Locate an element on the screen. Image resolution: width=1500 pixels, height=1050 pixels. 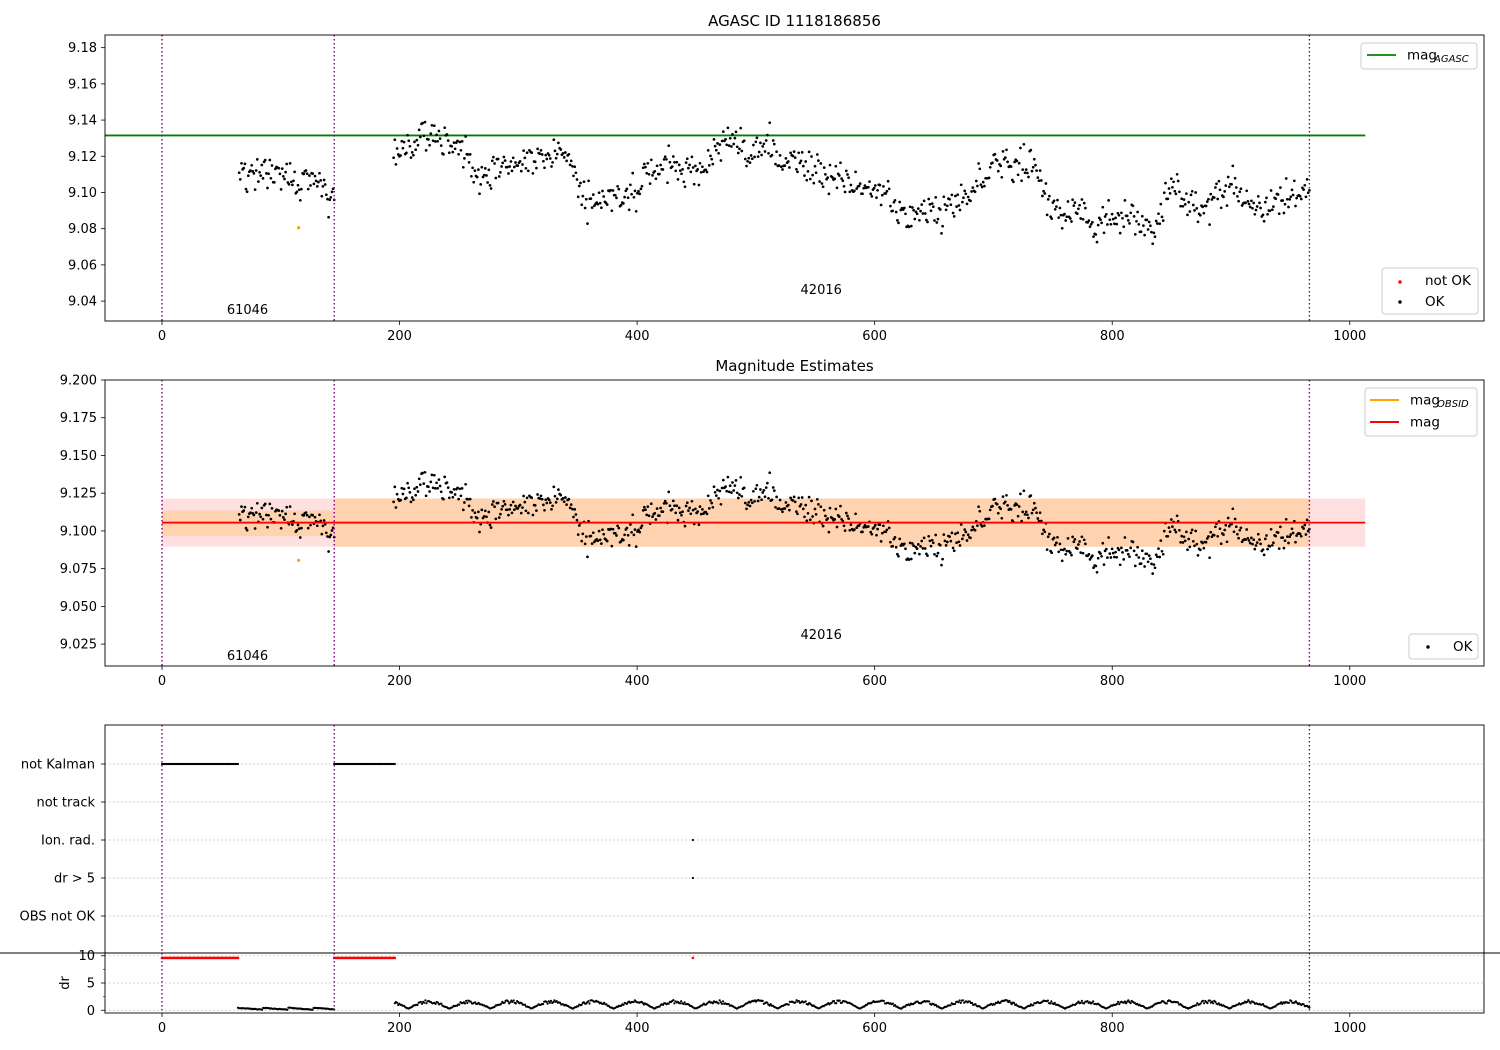
legend-label: OK is located at coordinates (1435, 302).